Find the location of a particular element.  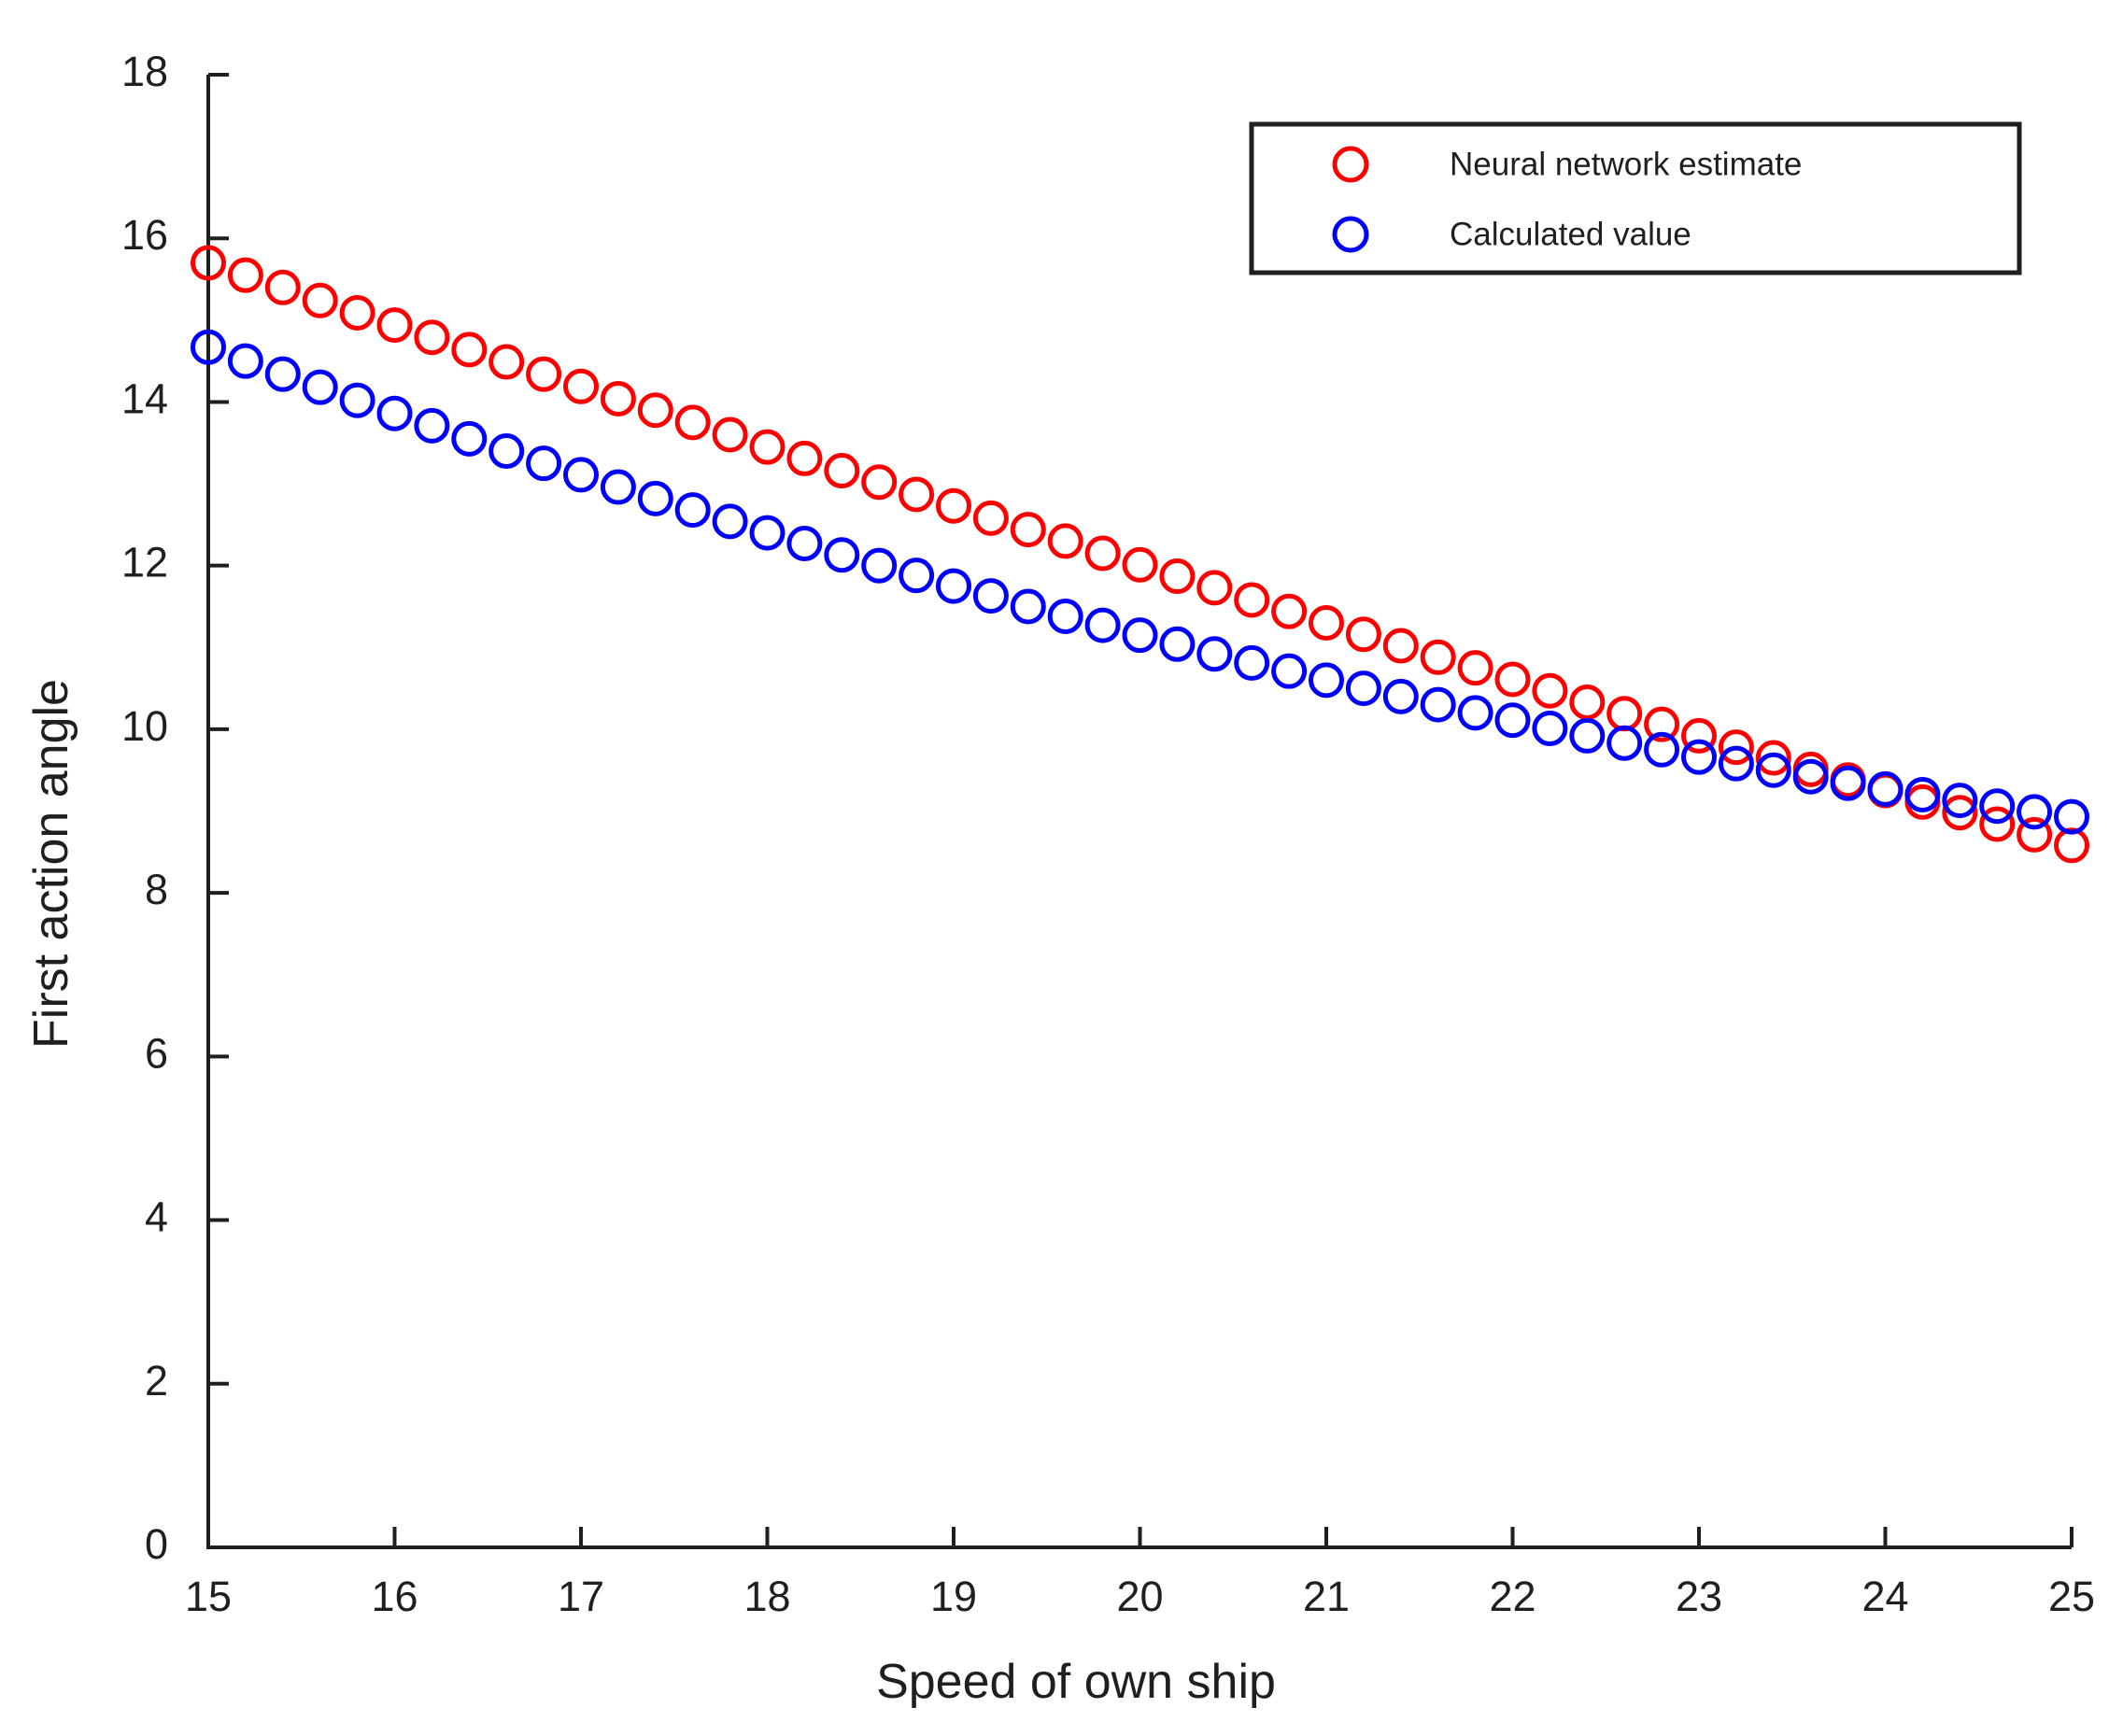

x-tick-labels: 15 16 17 18 19 20 21 22 23 24 25 is located at coordinates (1140, 1596).